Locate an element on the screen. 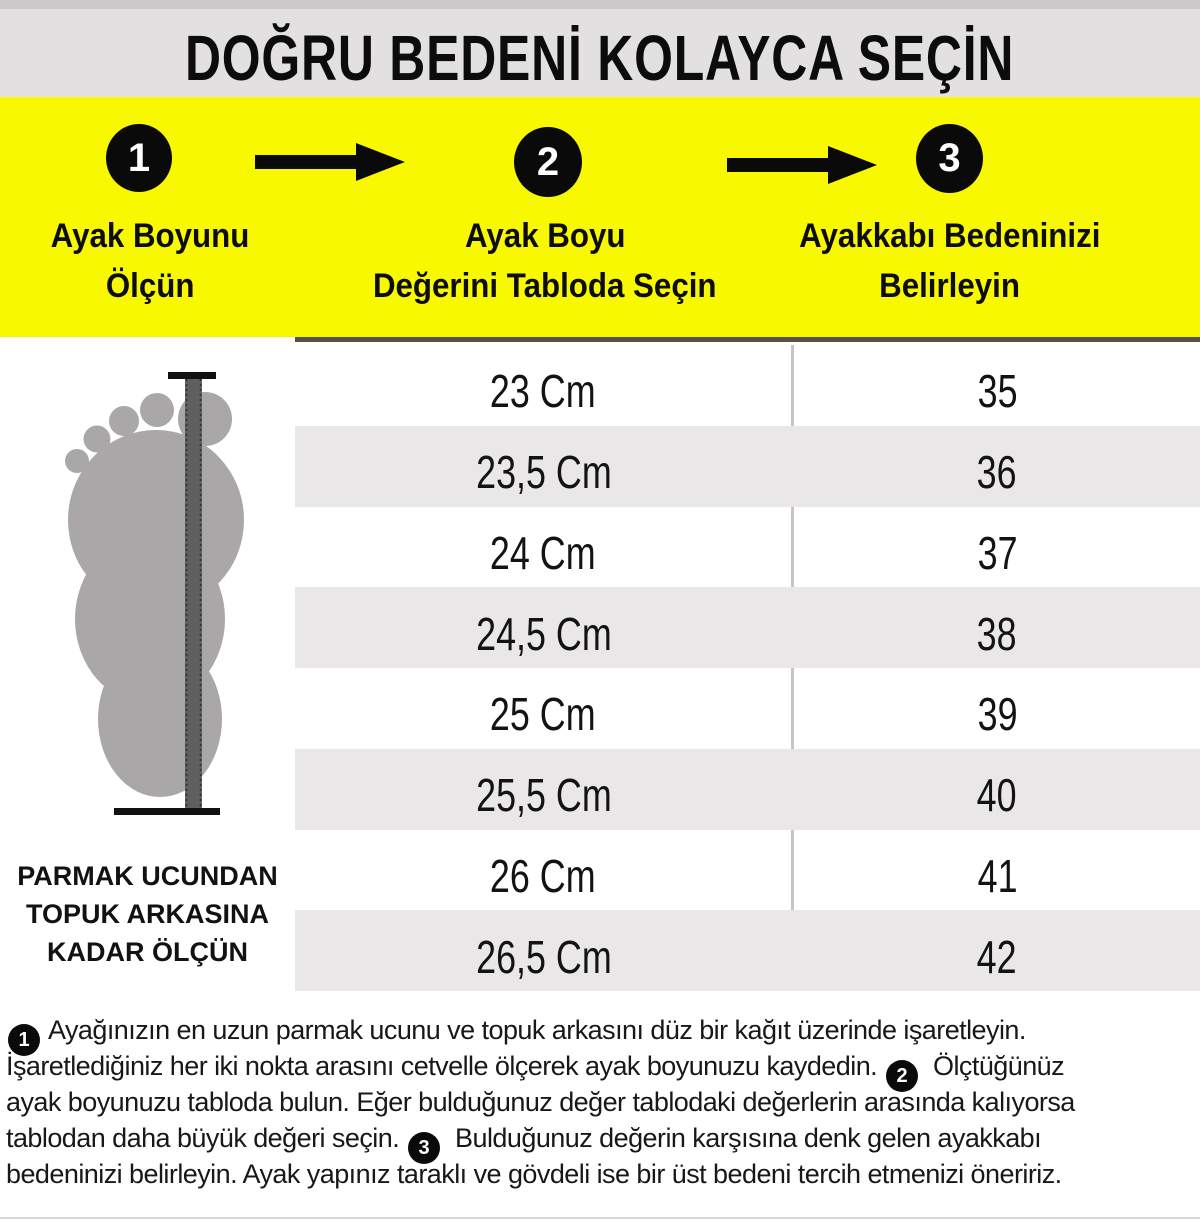 The height and width of the screenshot is (1219, 1200). title-bar: DOĞRU BEDENİ KOLAYCA SEÇİN is located at coordinates (600, 53).